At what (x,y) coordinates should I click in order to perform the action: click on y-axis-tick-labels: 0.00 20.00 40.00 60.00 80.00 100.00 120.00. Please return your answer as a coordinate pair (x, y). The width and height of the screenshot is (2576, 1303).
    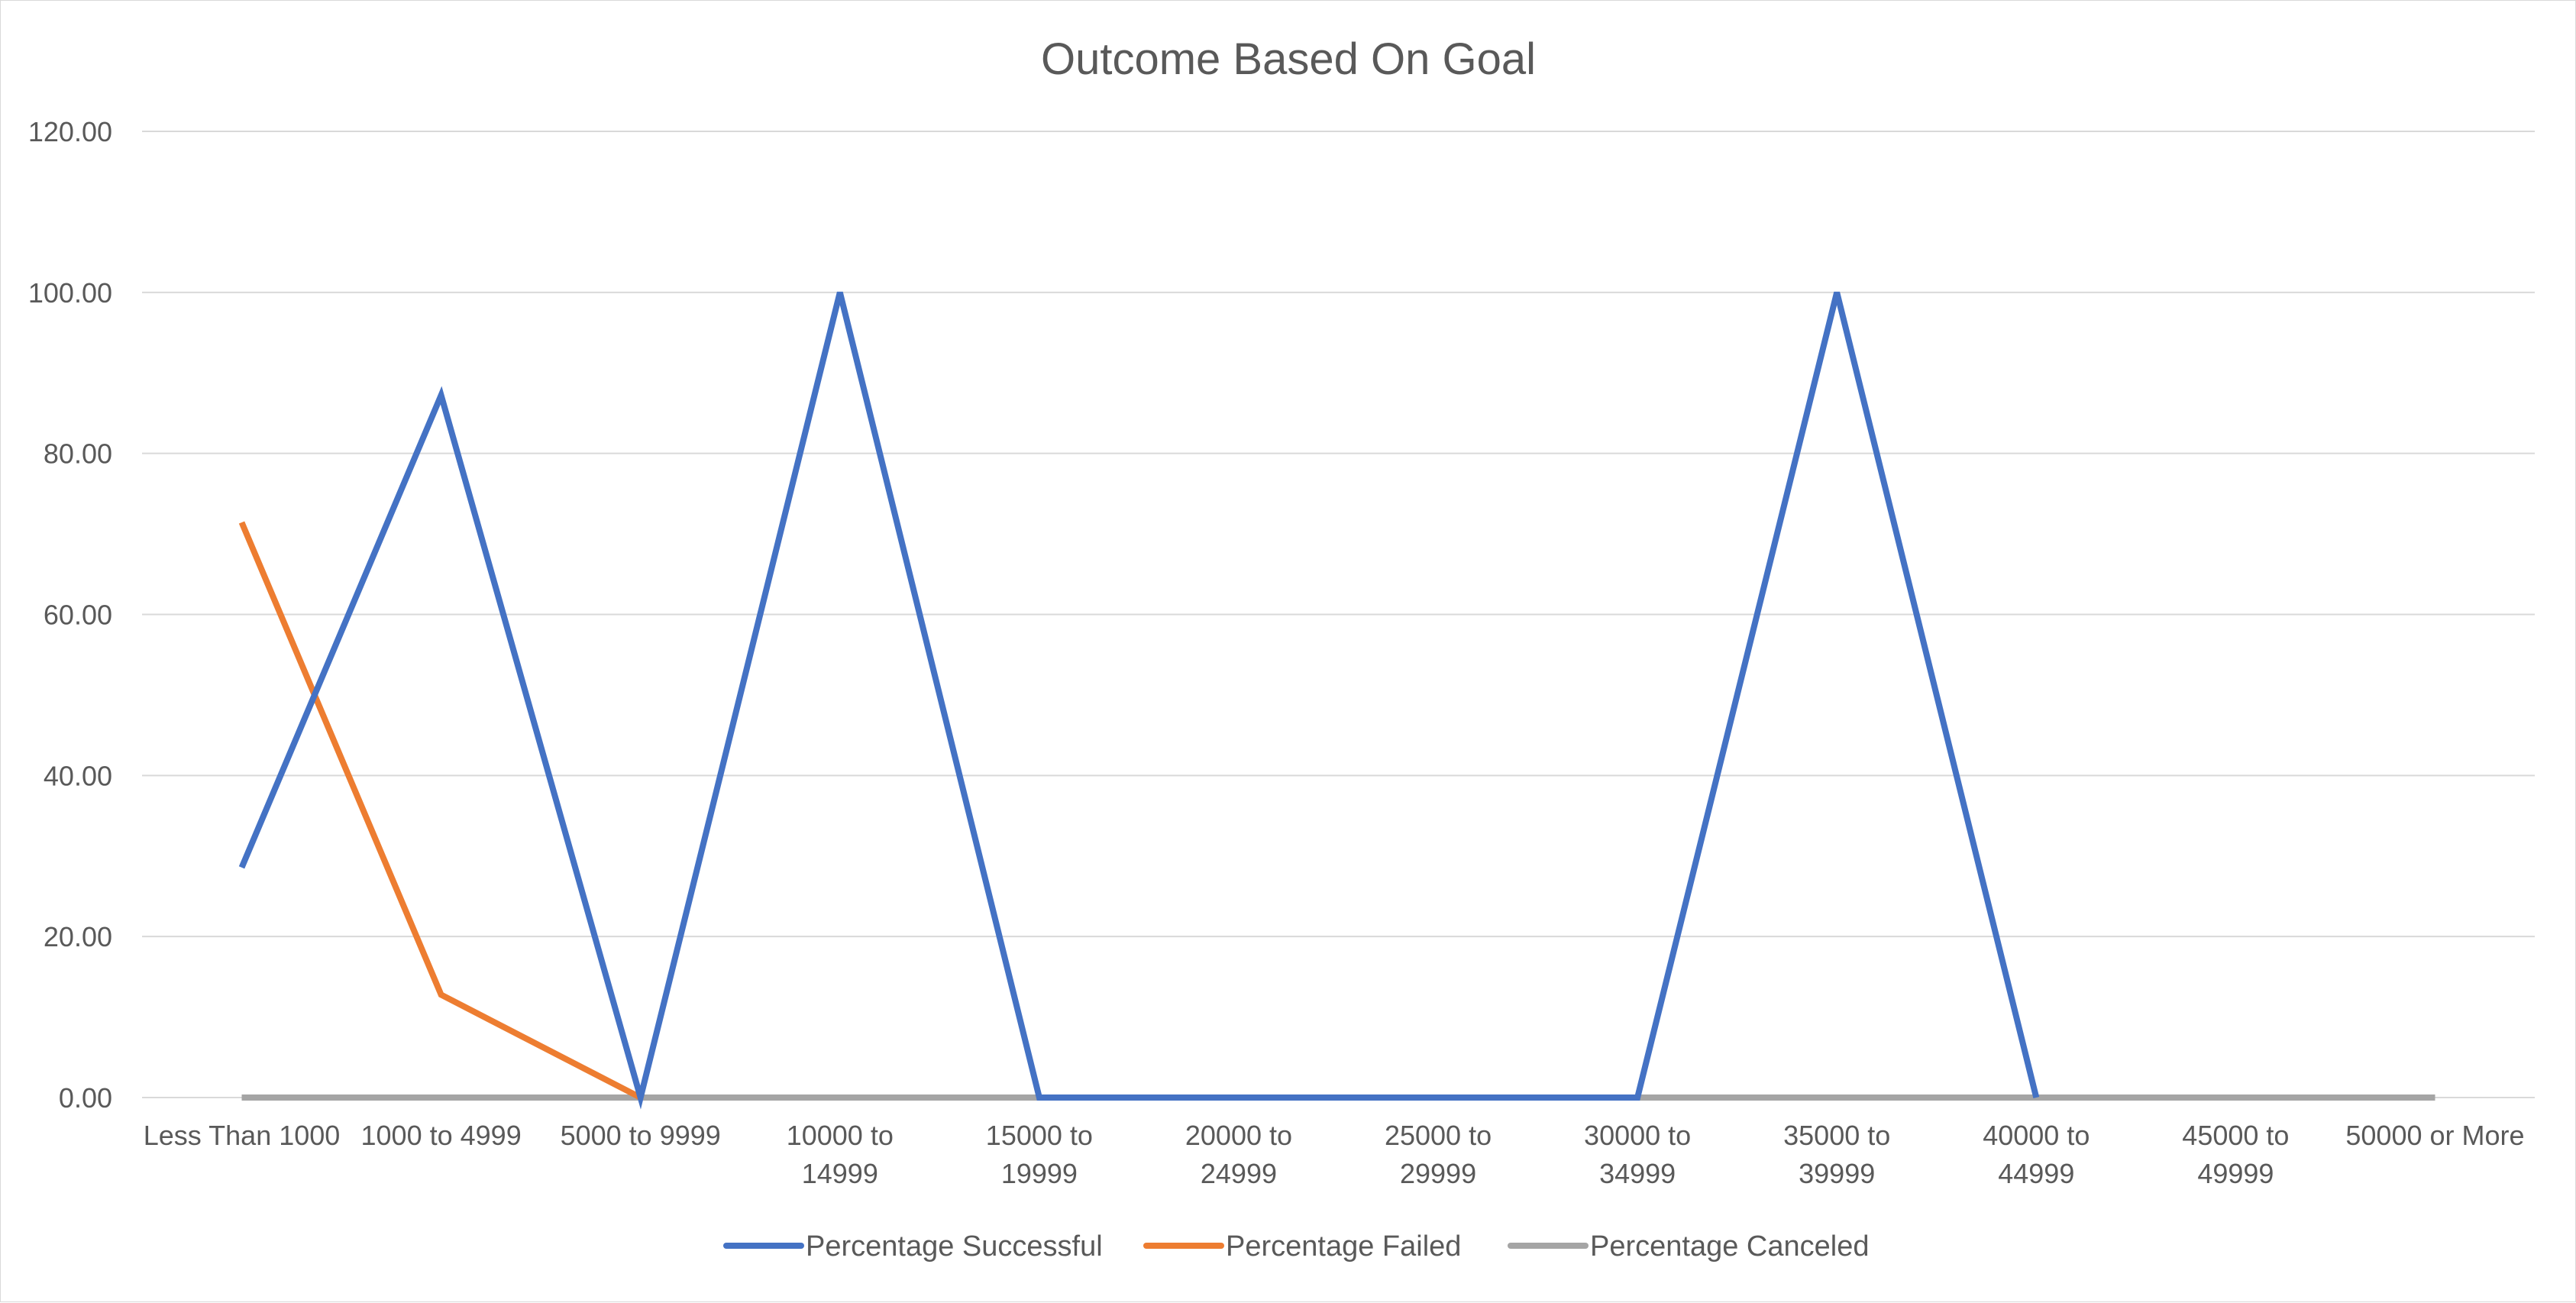
    Looking at the image, I should click on (70, 615).